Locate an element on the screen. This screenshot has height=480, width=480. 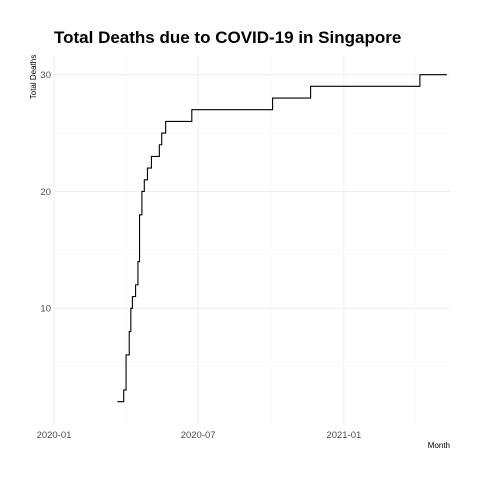
x-axis-label: Month is located at coordinates (439, 445).